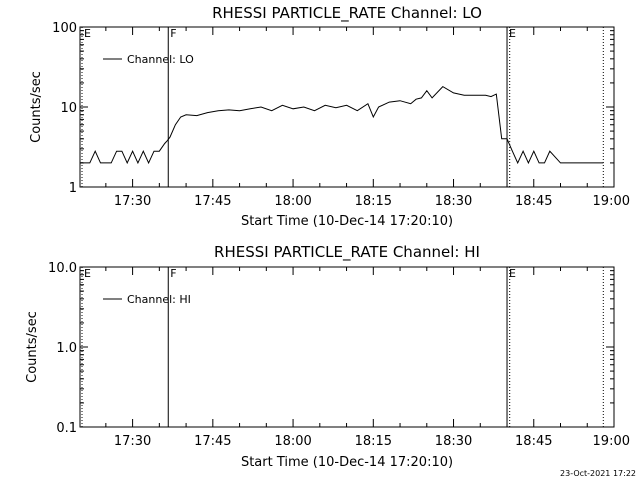 This screenshot has height=480, width=640. What do you see at coordinates (342, 125) in the screenshot?
I see `series-line-channel-lo` at bounding box center [342, 125].